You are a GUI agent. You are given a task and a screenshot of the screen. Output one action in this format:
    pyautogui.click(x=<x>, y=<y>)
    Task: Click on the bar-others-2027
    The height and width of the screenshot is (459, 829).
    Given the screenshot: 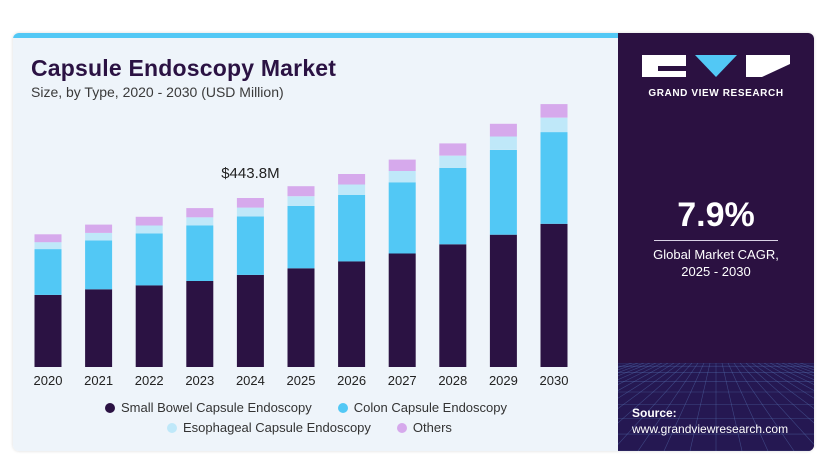 What is the action you would take?
    pyautogui.click(x=402, y=165)
    